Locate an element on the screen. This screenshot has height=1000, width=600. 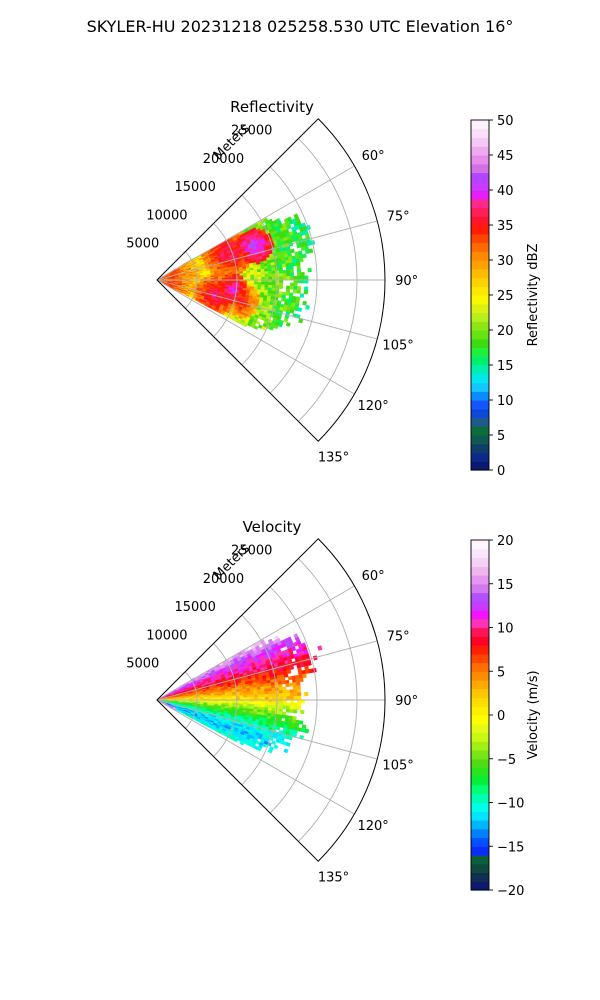
azimuth-tick-label: 120° is located at coordinates (372, 826).